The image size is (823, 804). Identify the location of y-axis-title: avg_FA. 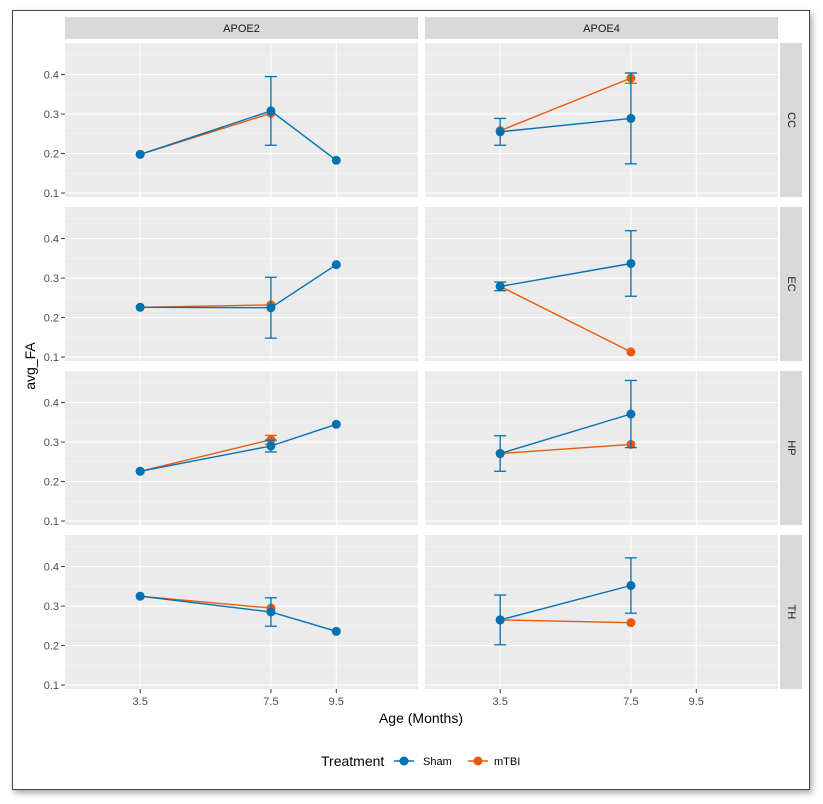
(30, 366).